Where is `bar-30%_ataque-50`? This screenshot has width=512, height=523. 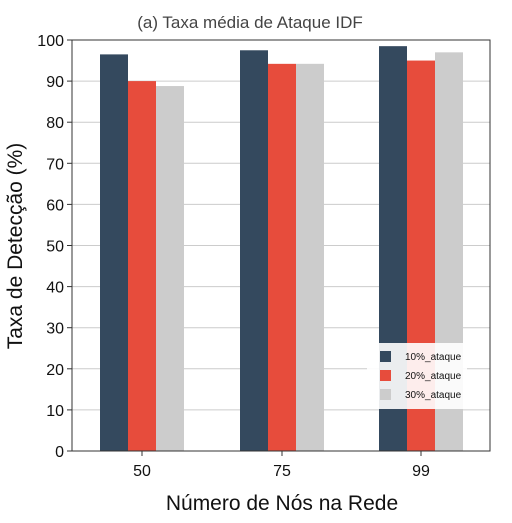 bar-30%_ataque-50 is located at coordinates (170, 269).